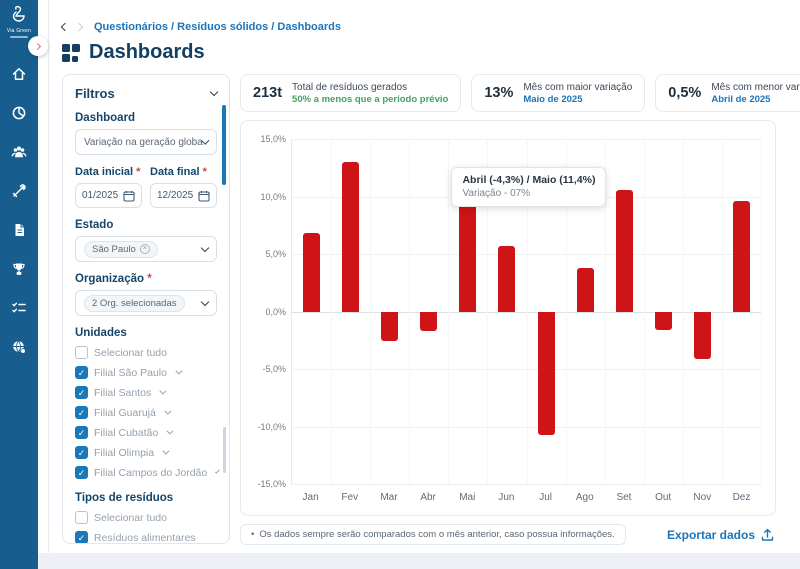  I want to click on bar-jan, so click(312, 272).